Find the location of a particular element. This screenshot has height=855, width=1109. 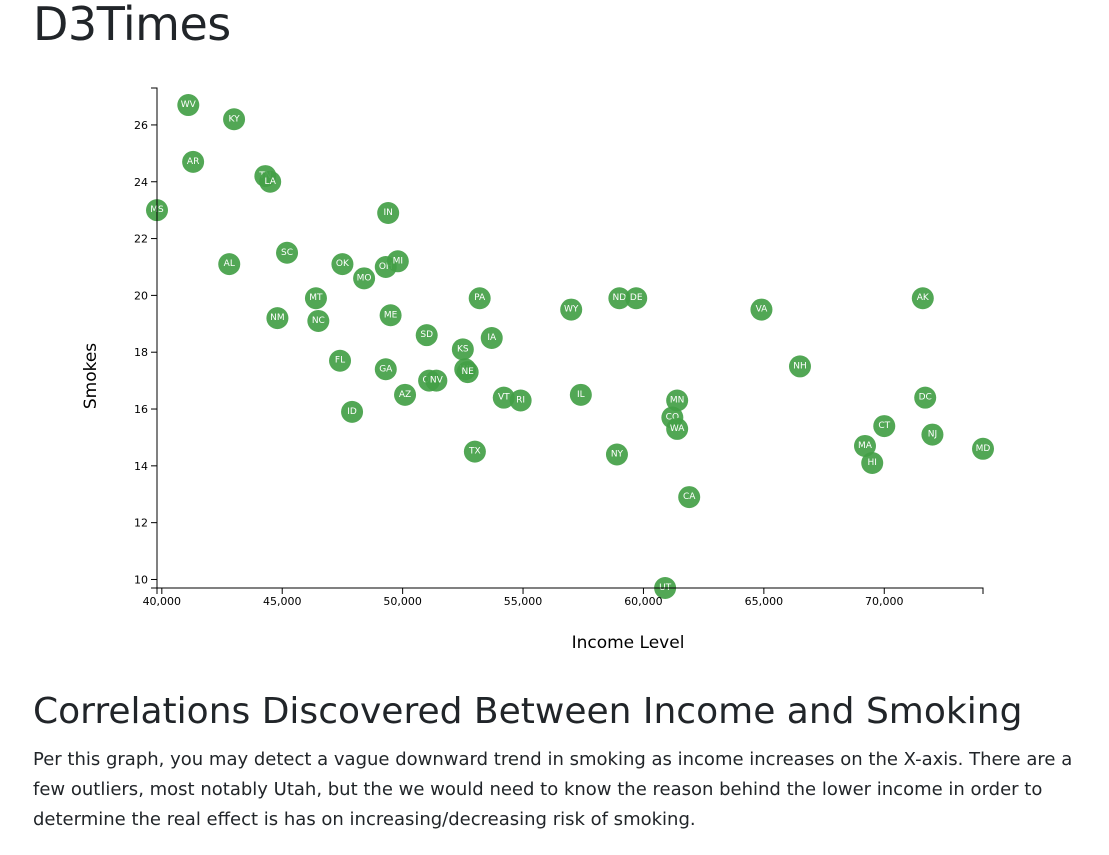

state-point-mn: MN is located at coordinates (677, 400).